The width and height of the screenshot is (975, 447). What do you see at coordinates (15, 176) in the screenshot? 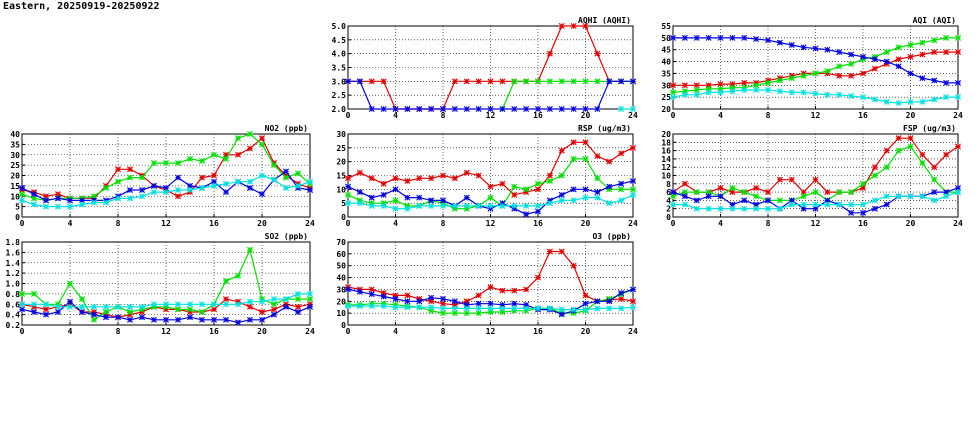
I see `no2-ytick-label: 20` at bounding box center [15, 176].